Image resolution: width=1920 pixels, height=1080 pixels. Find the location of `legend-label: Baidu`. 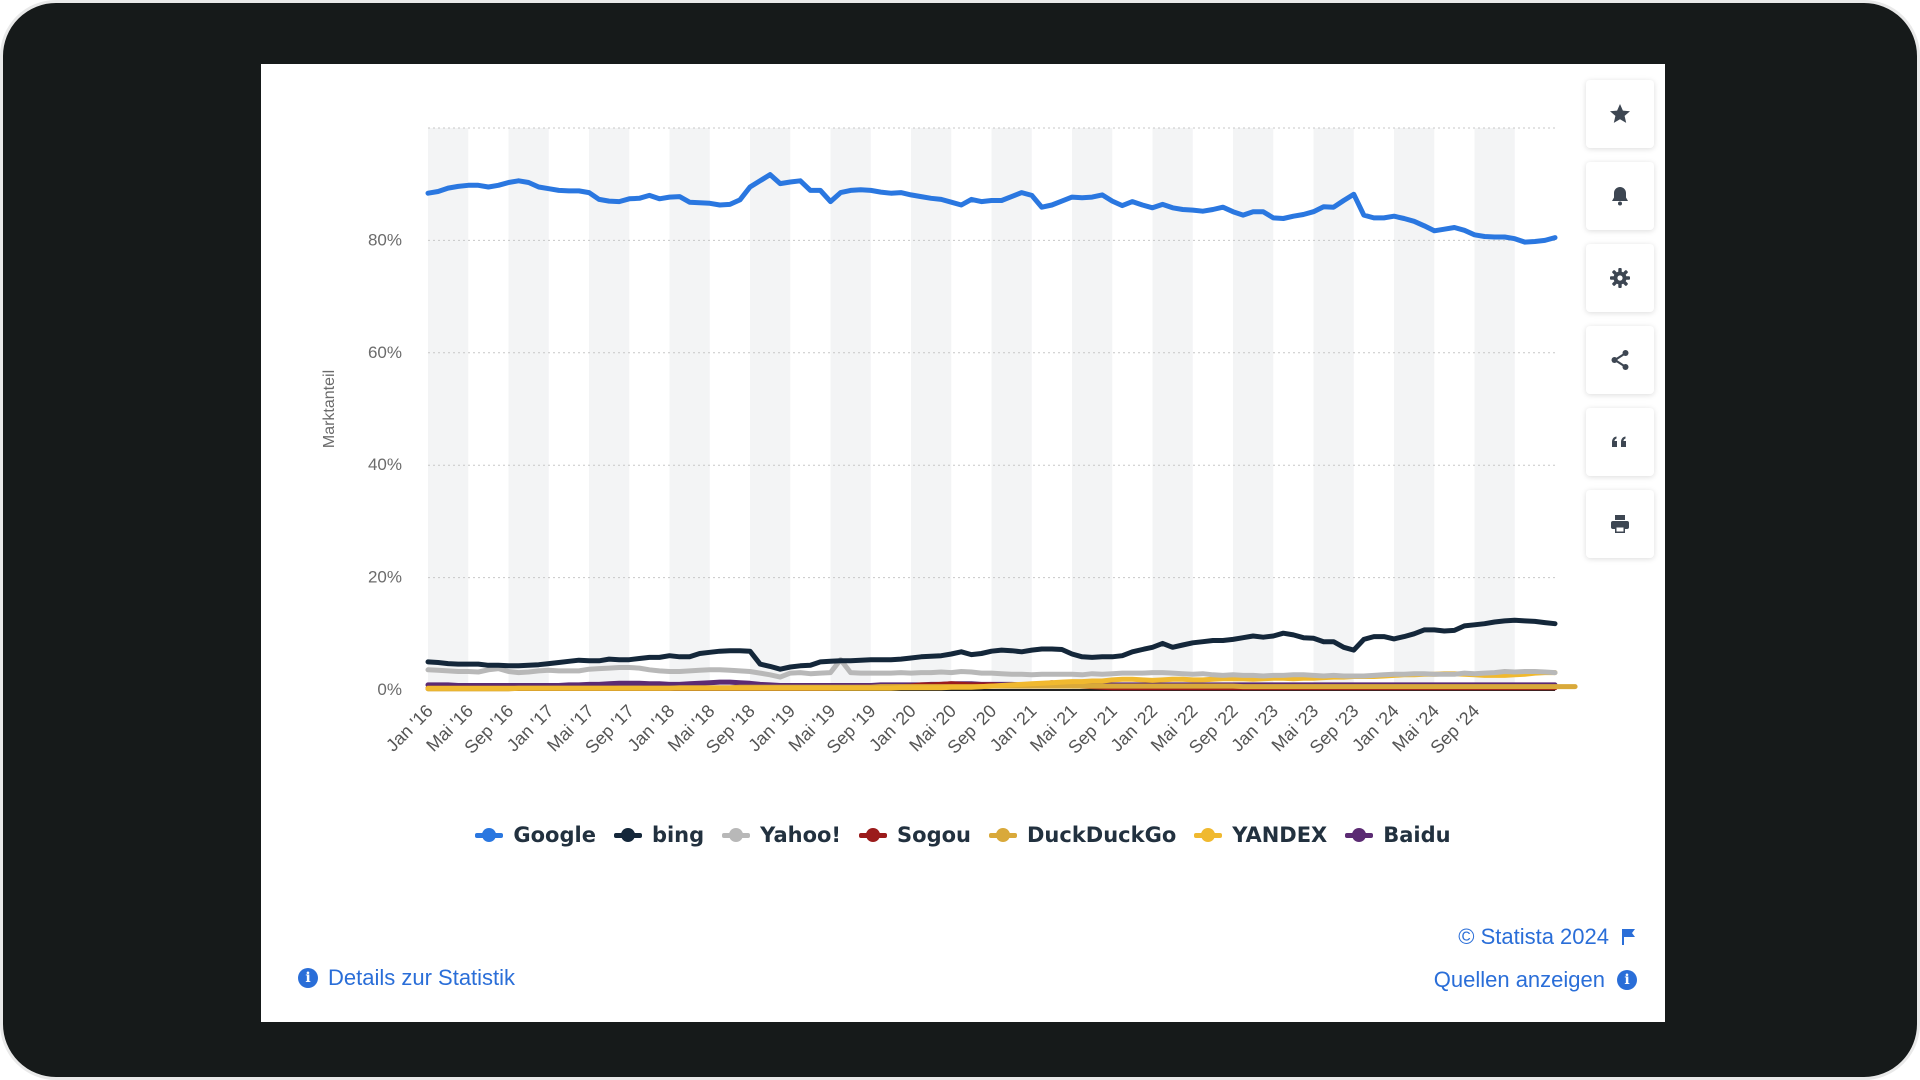

legend-label: Baidu is located at coordinates (1417, 835).